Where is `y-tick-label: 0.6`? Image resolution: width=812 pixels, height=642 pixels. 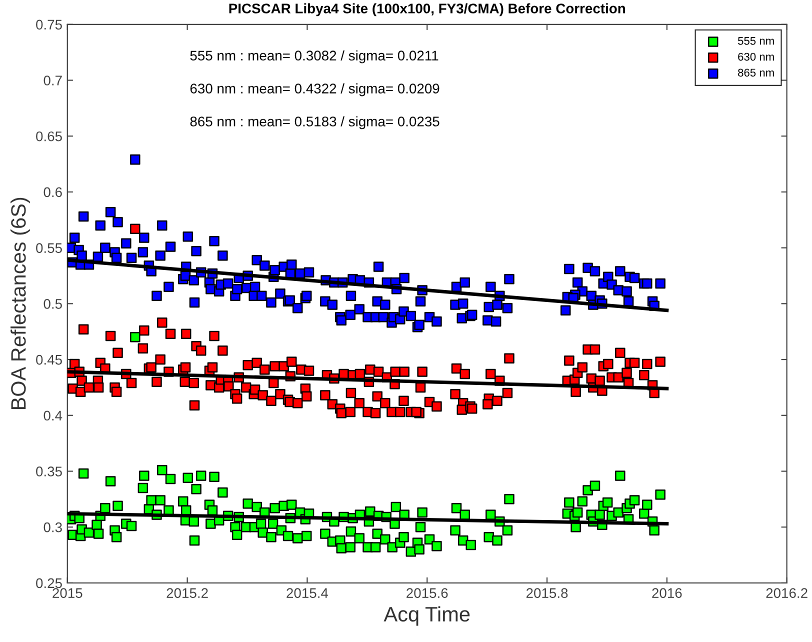
y-tick-label: 0.6 is located at coordinates (53, 192).